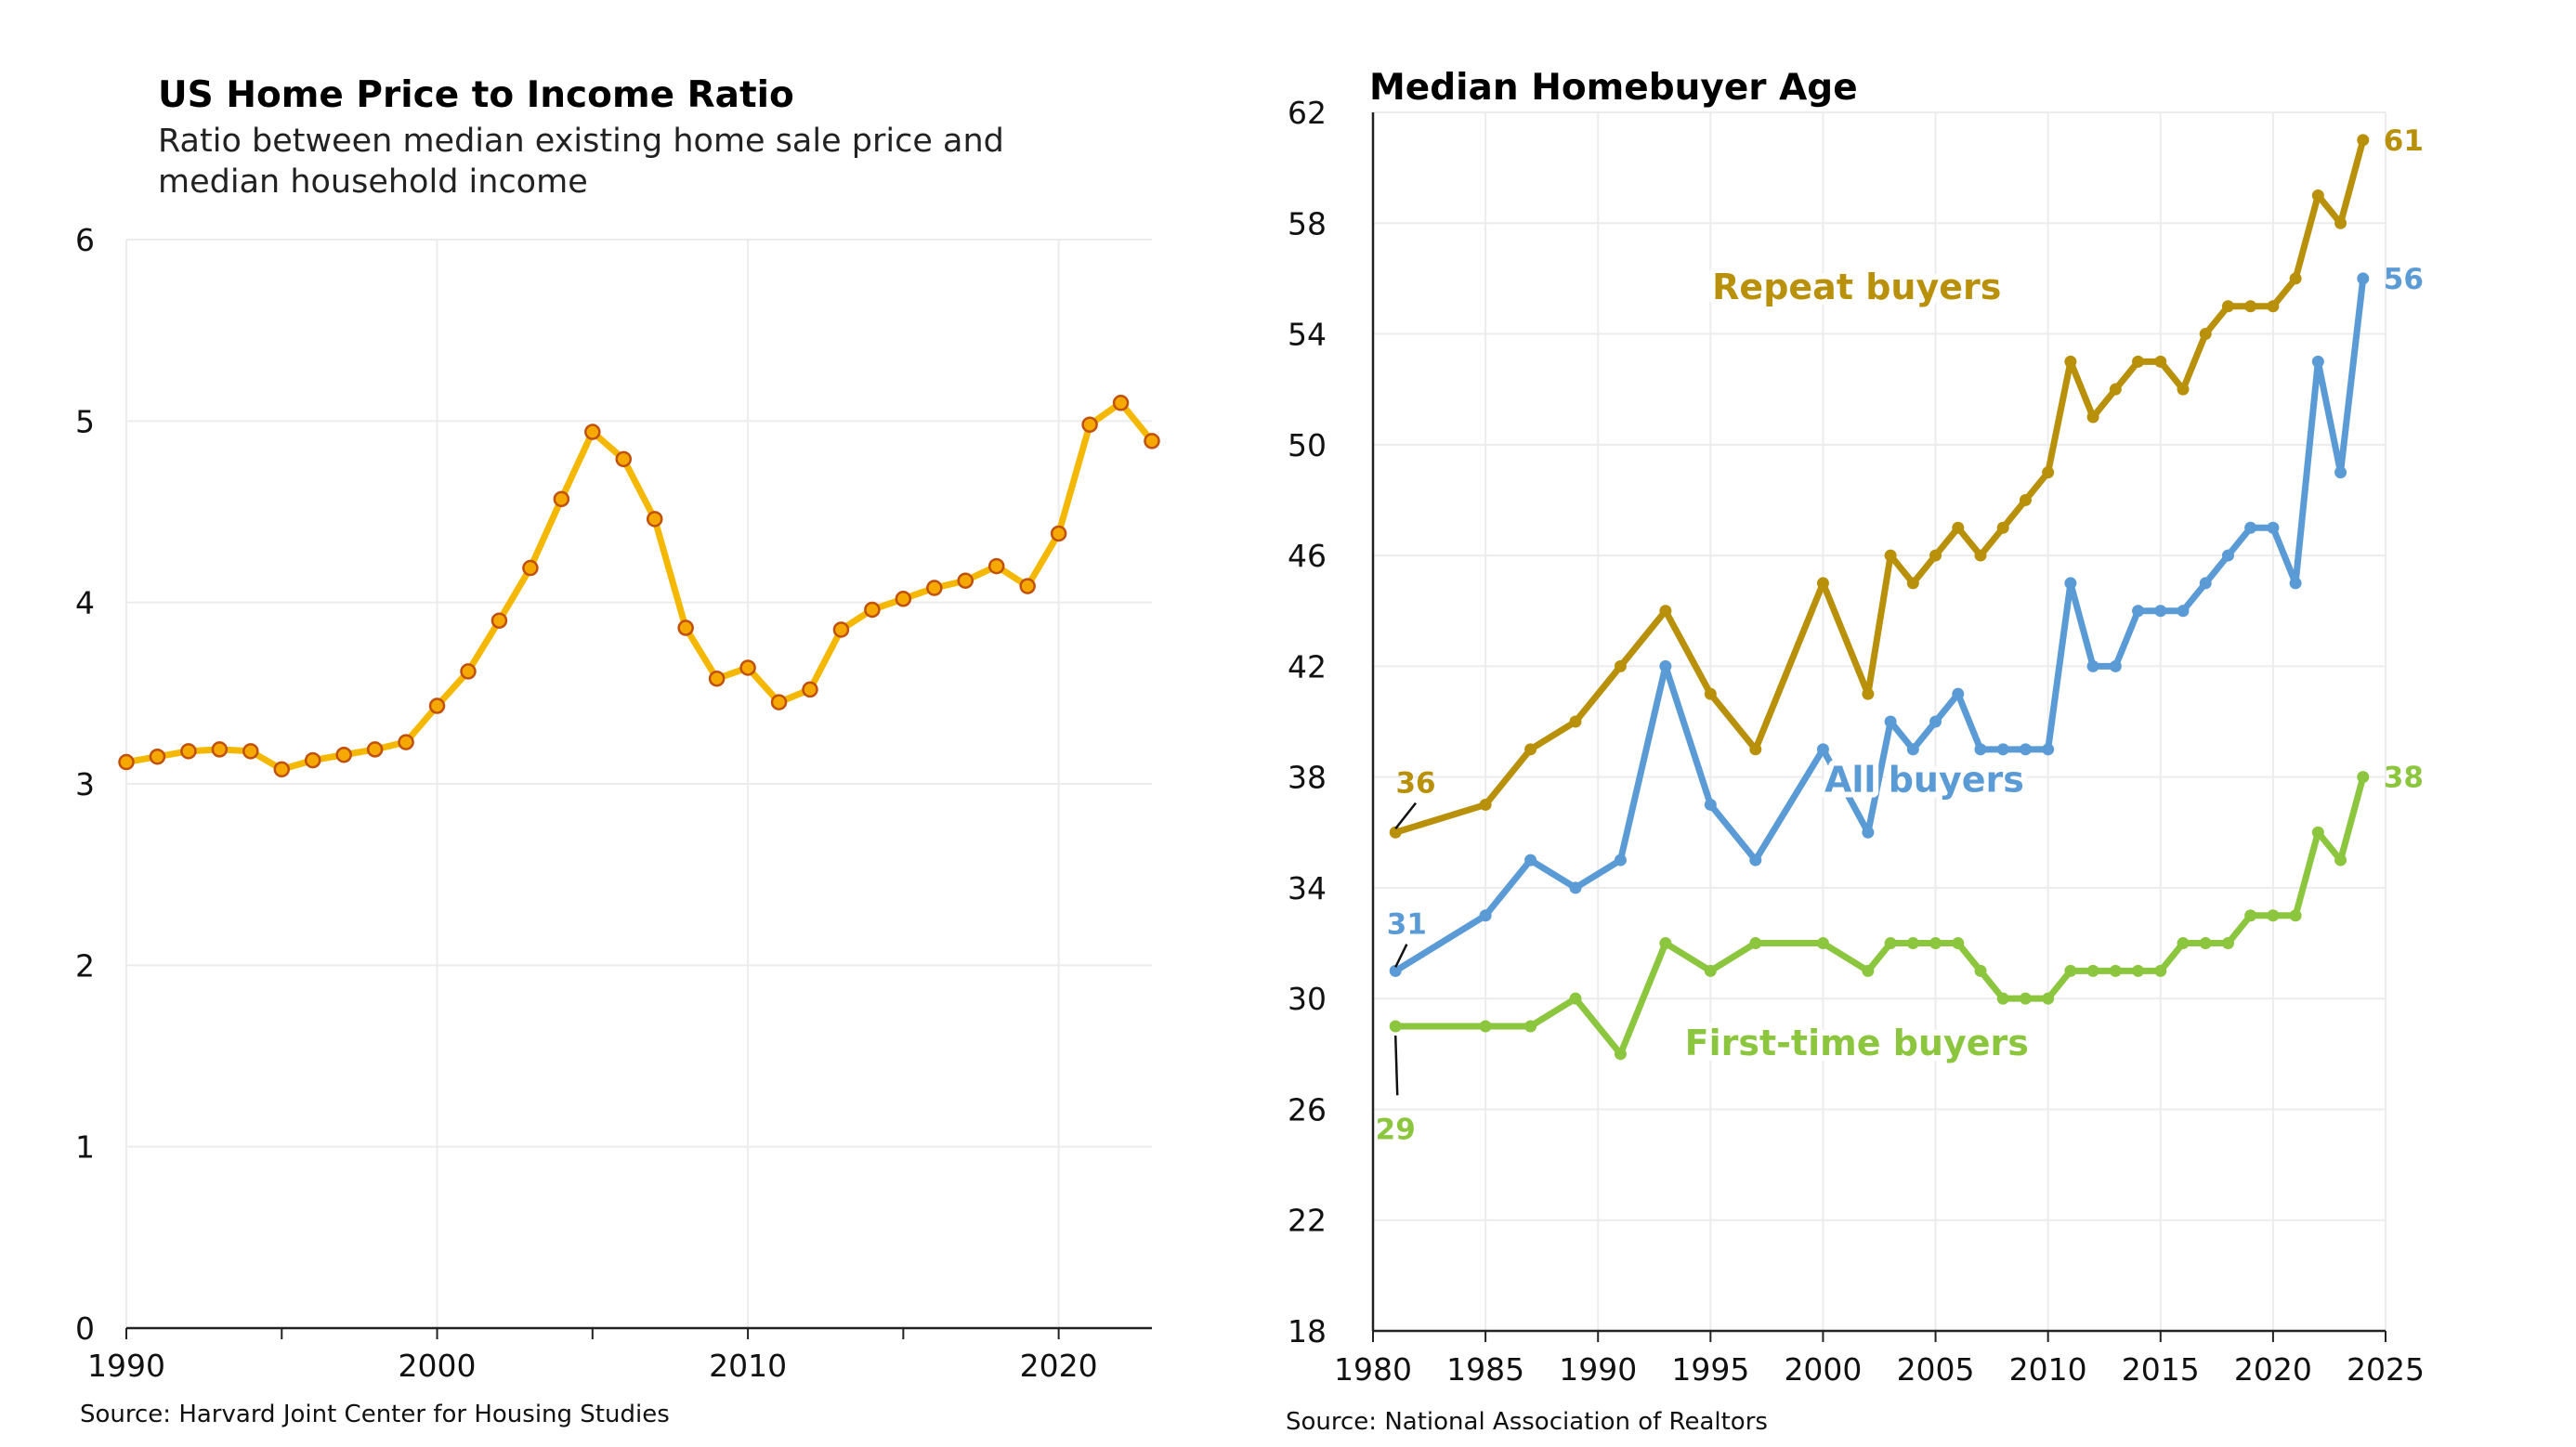  I want to click on x-tick-label: 1995, so click(1710, 1369).